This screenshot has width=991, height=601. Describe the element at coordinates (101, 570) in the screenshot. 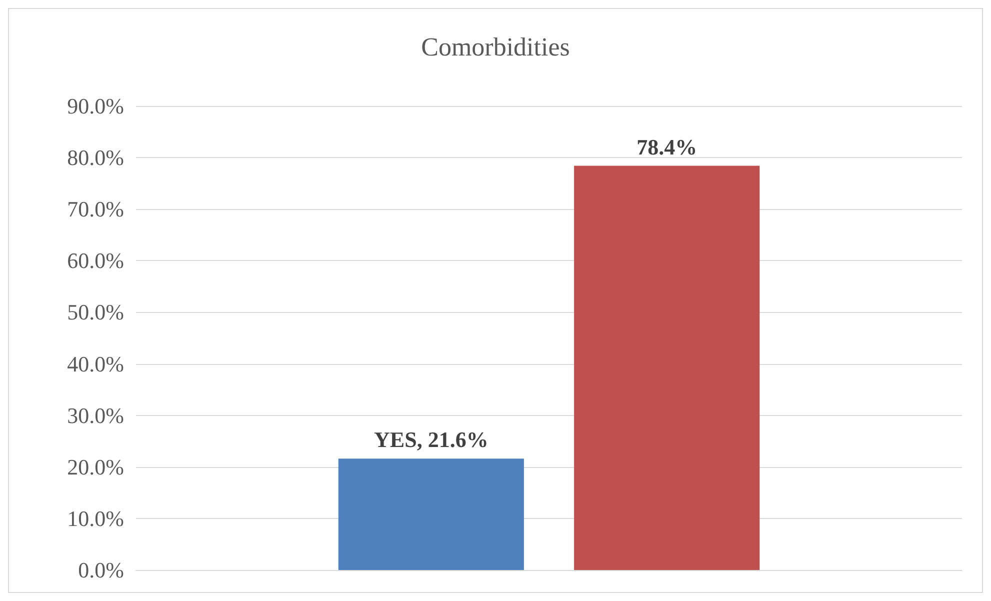

I see `y-tick-label: 0.0%` at that location.